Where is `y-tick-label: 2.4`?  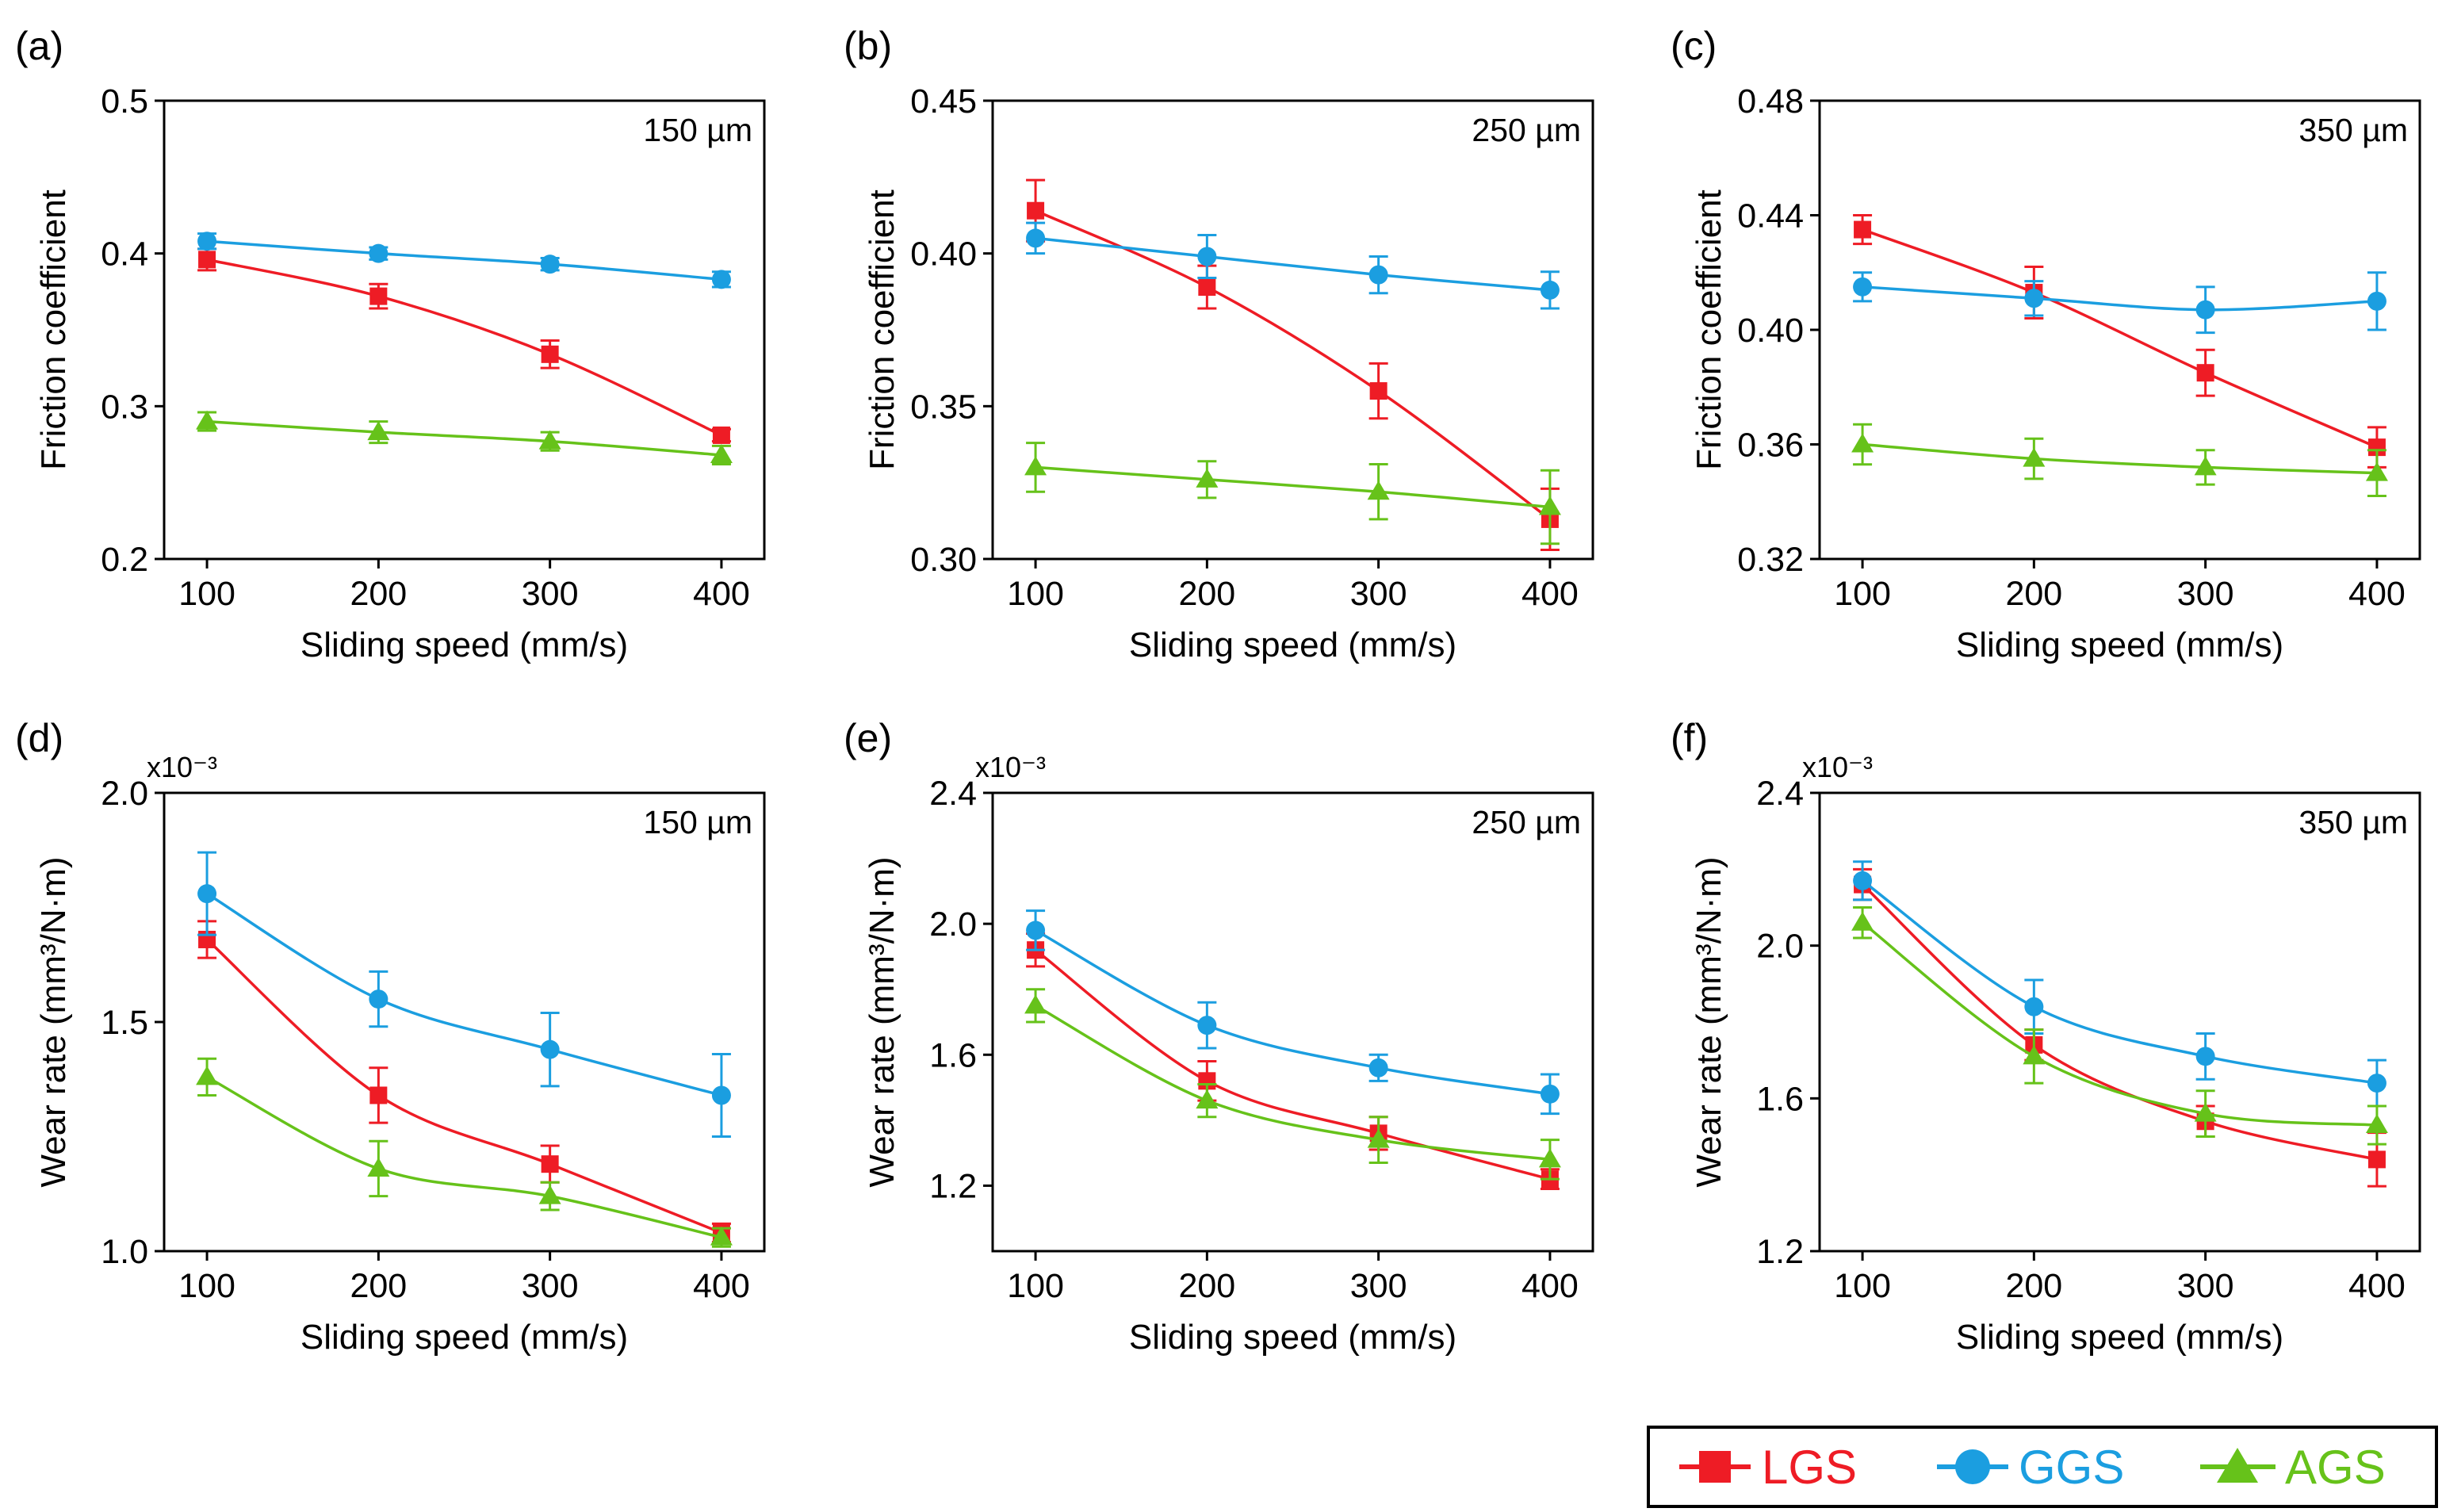
y-tick-label: 2.4 is located at coordinates (953, 794).